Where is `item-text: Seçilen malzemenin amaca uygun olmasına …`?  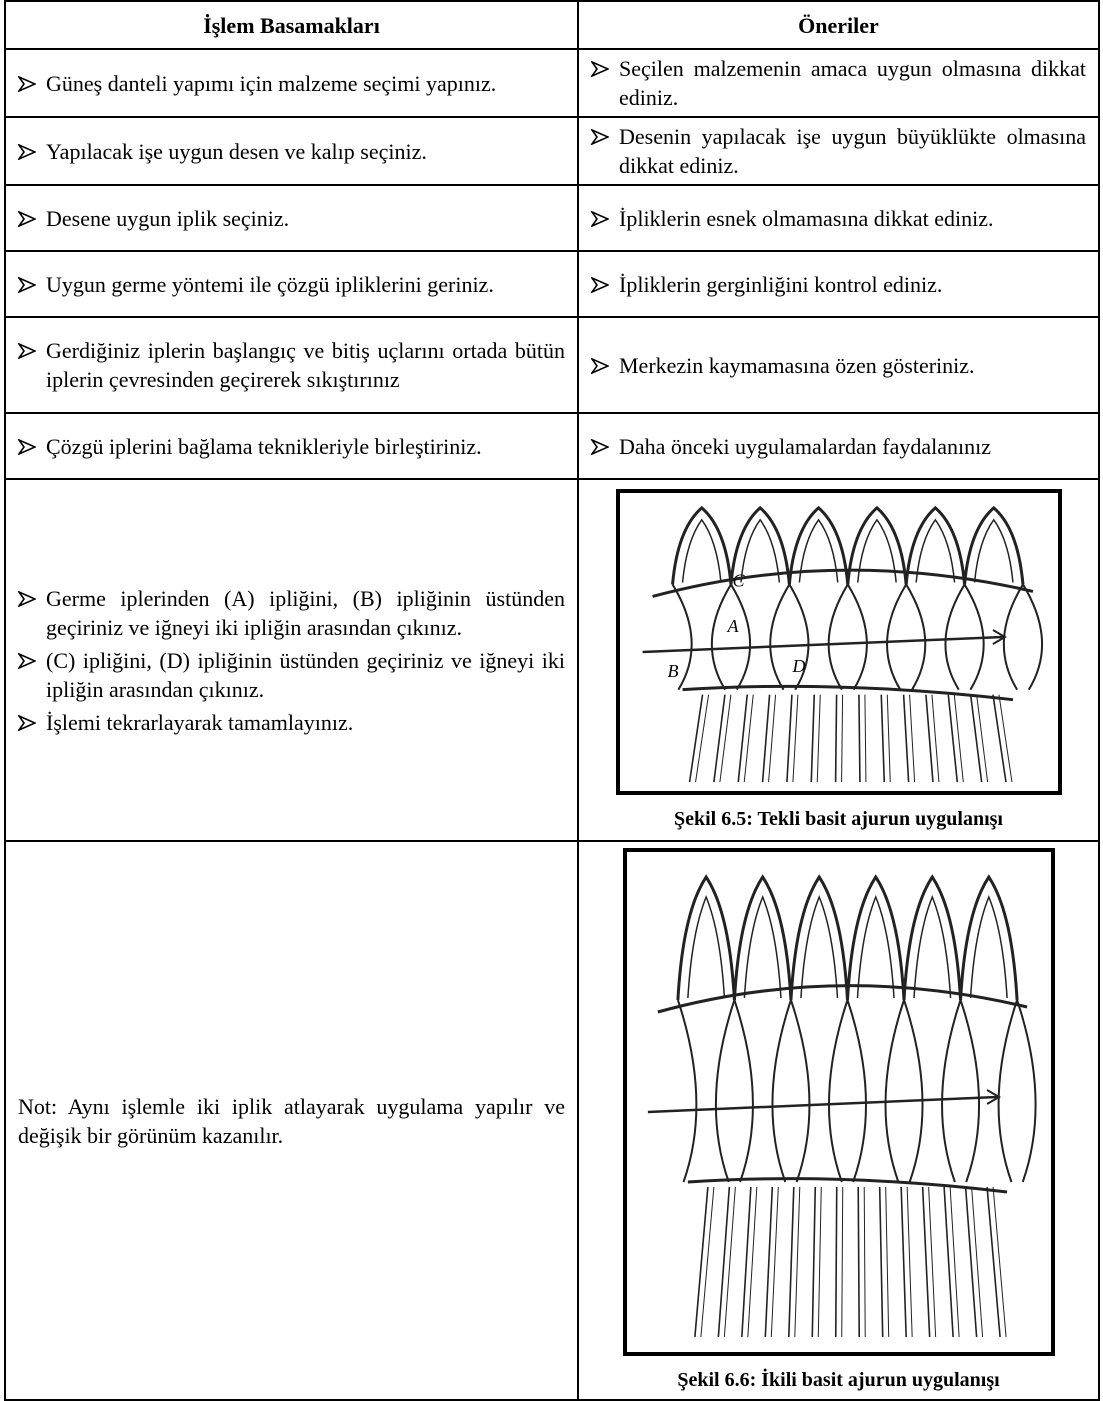
item-text: Seçilen malzemenin amaca uygun olmasına … is located at coordinates (852, 83).